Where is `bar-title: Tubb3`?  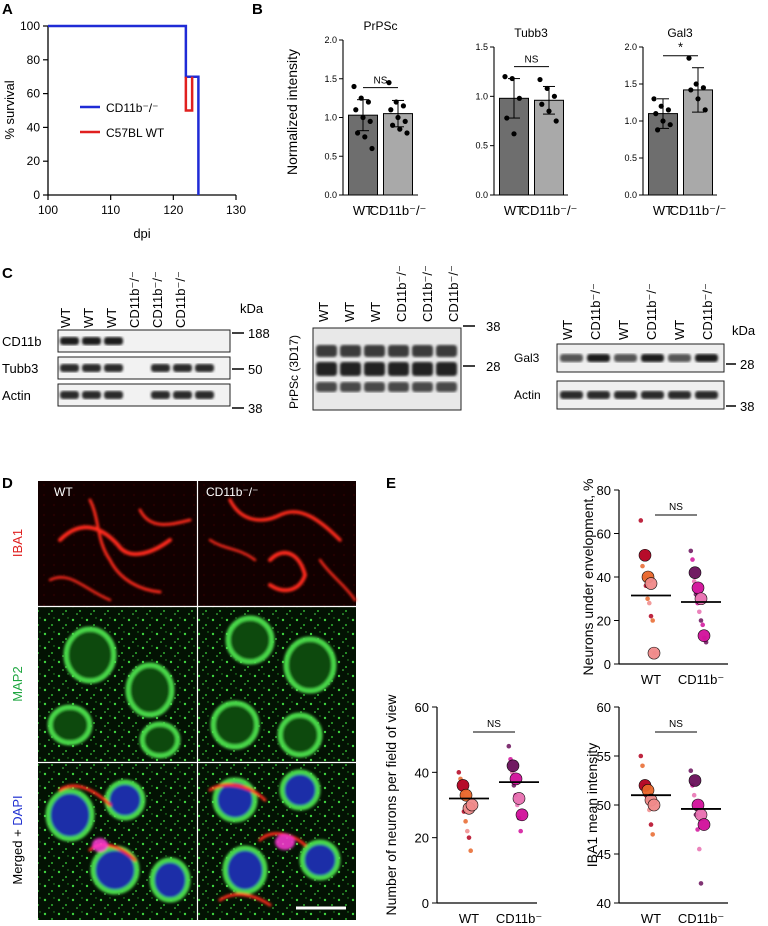
bar-title: Tubb3 is located at coordinates (531, 33).